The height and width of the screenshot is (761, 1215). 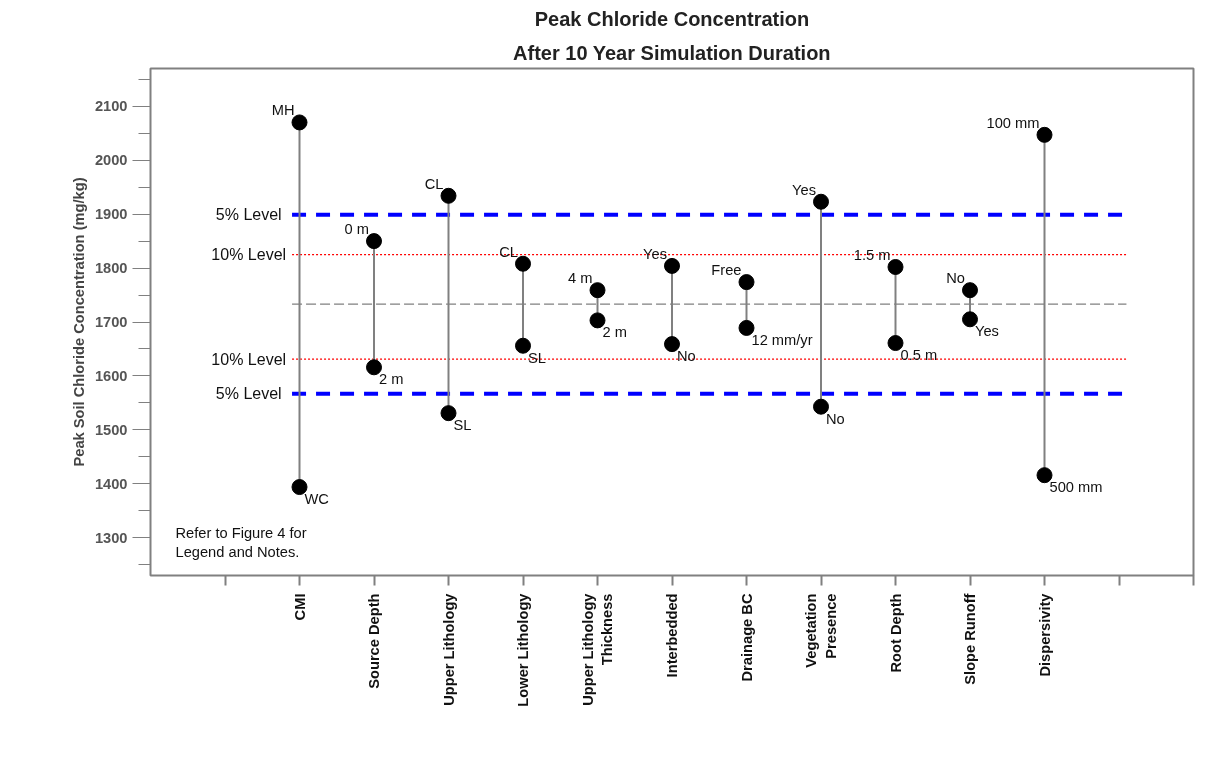 What do you see at coordinates (111, 160) in the screenshot?
I see `y-tick-label: 2000` at bounding box center [111, 160].